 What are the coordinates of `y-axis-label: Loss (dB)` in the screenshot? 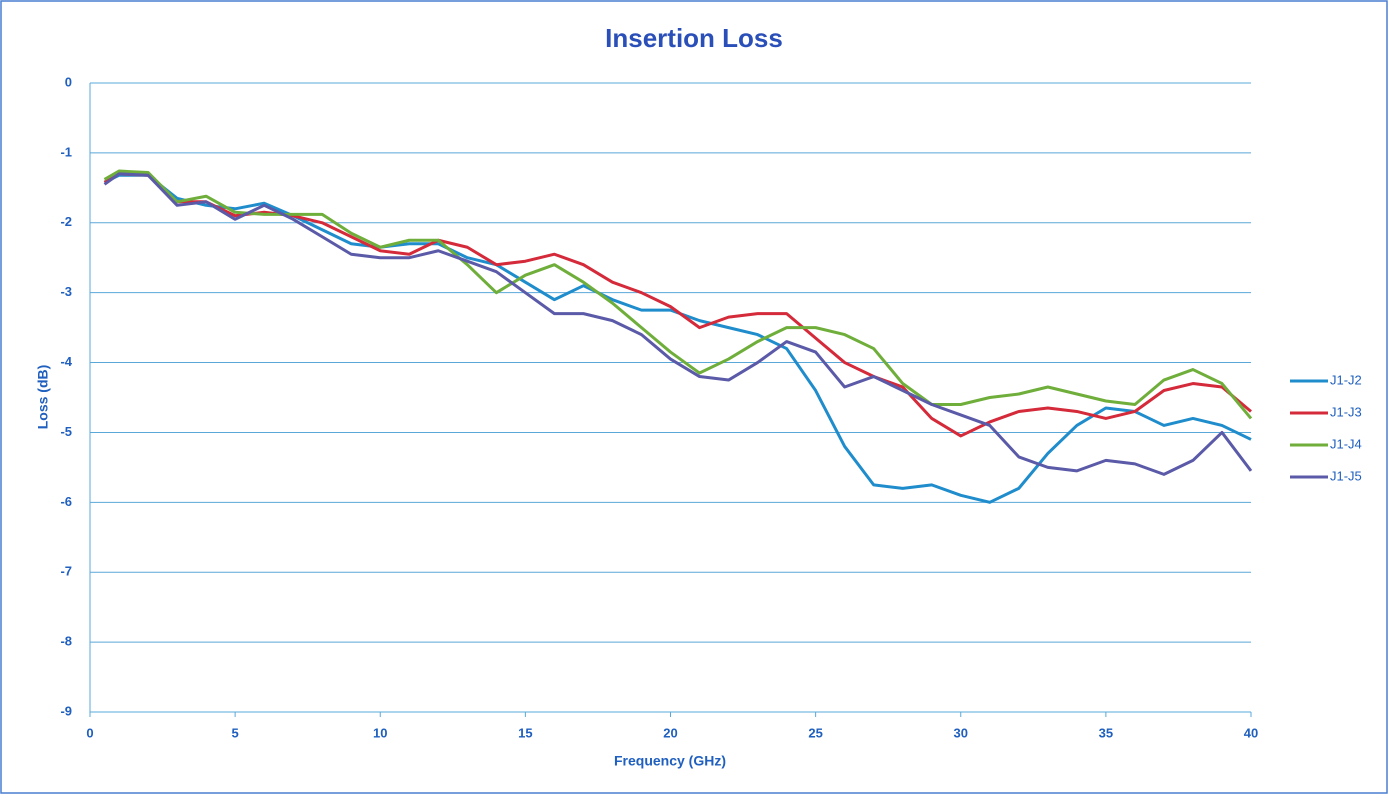 It's located at (43, 397).